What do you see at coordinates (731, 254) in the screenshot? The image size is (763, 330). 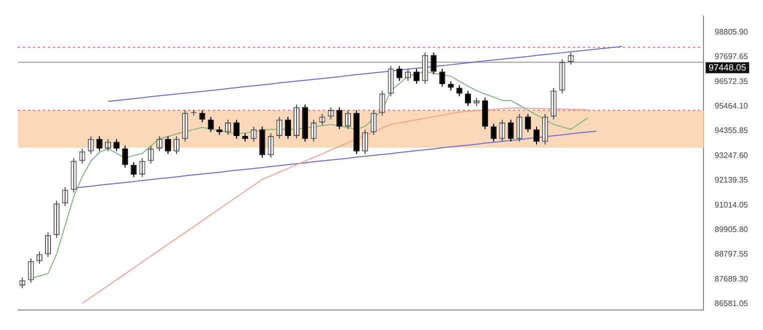 I see `y-tick-label: 88797.55` at bounding box center [731, 254].